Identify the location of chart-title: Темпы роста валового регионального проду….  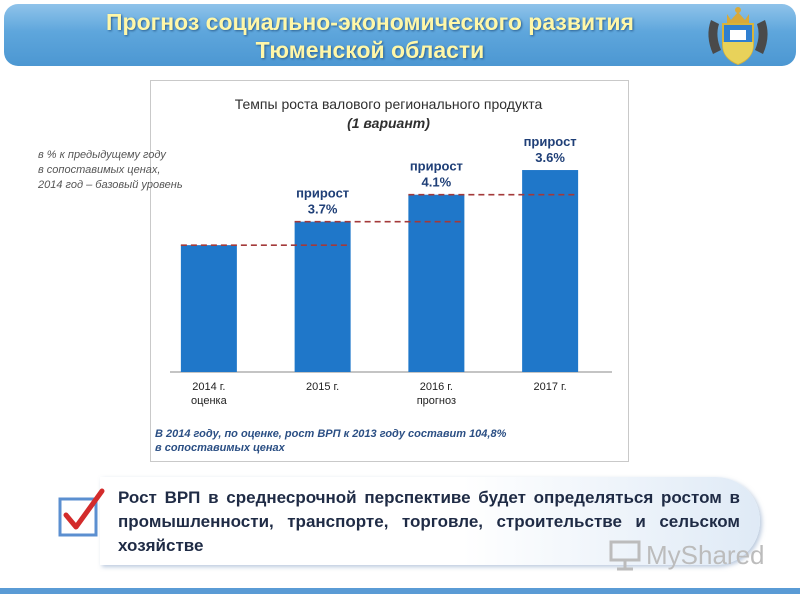
(388, 114).